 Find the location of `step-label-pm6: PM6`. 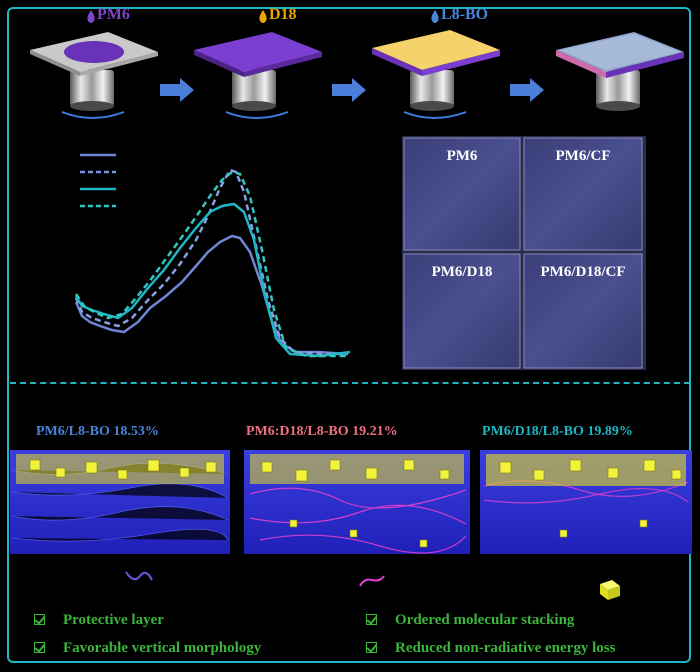

step-label-pm6: PM6 is located at coordinates (113, 14).